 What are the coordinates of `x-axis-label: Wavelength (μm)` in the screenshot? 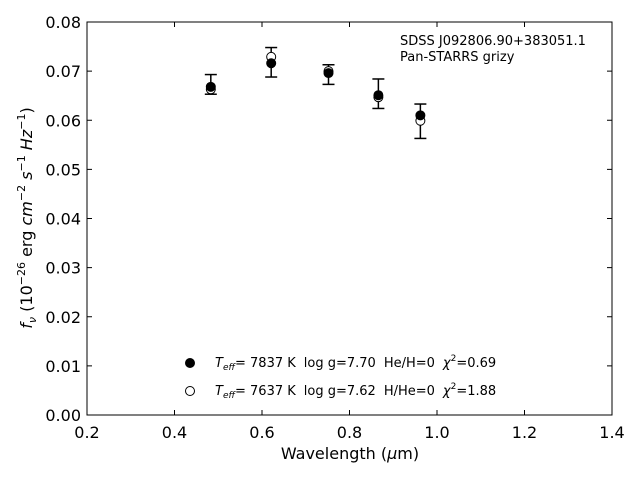 It's located at (350, 453).